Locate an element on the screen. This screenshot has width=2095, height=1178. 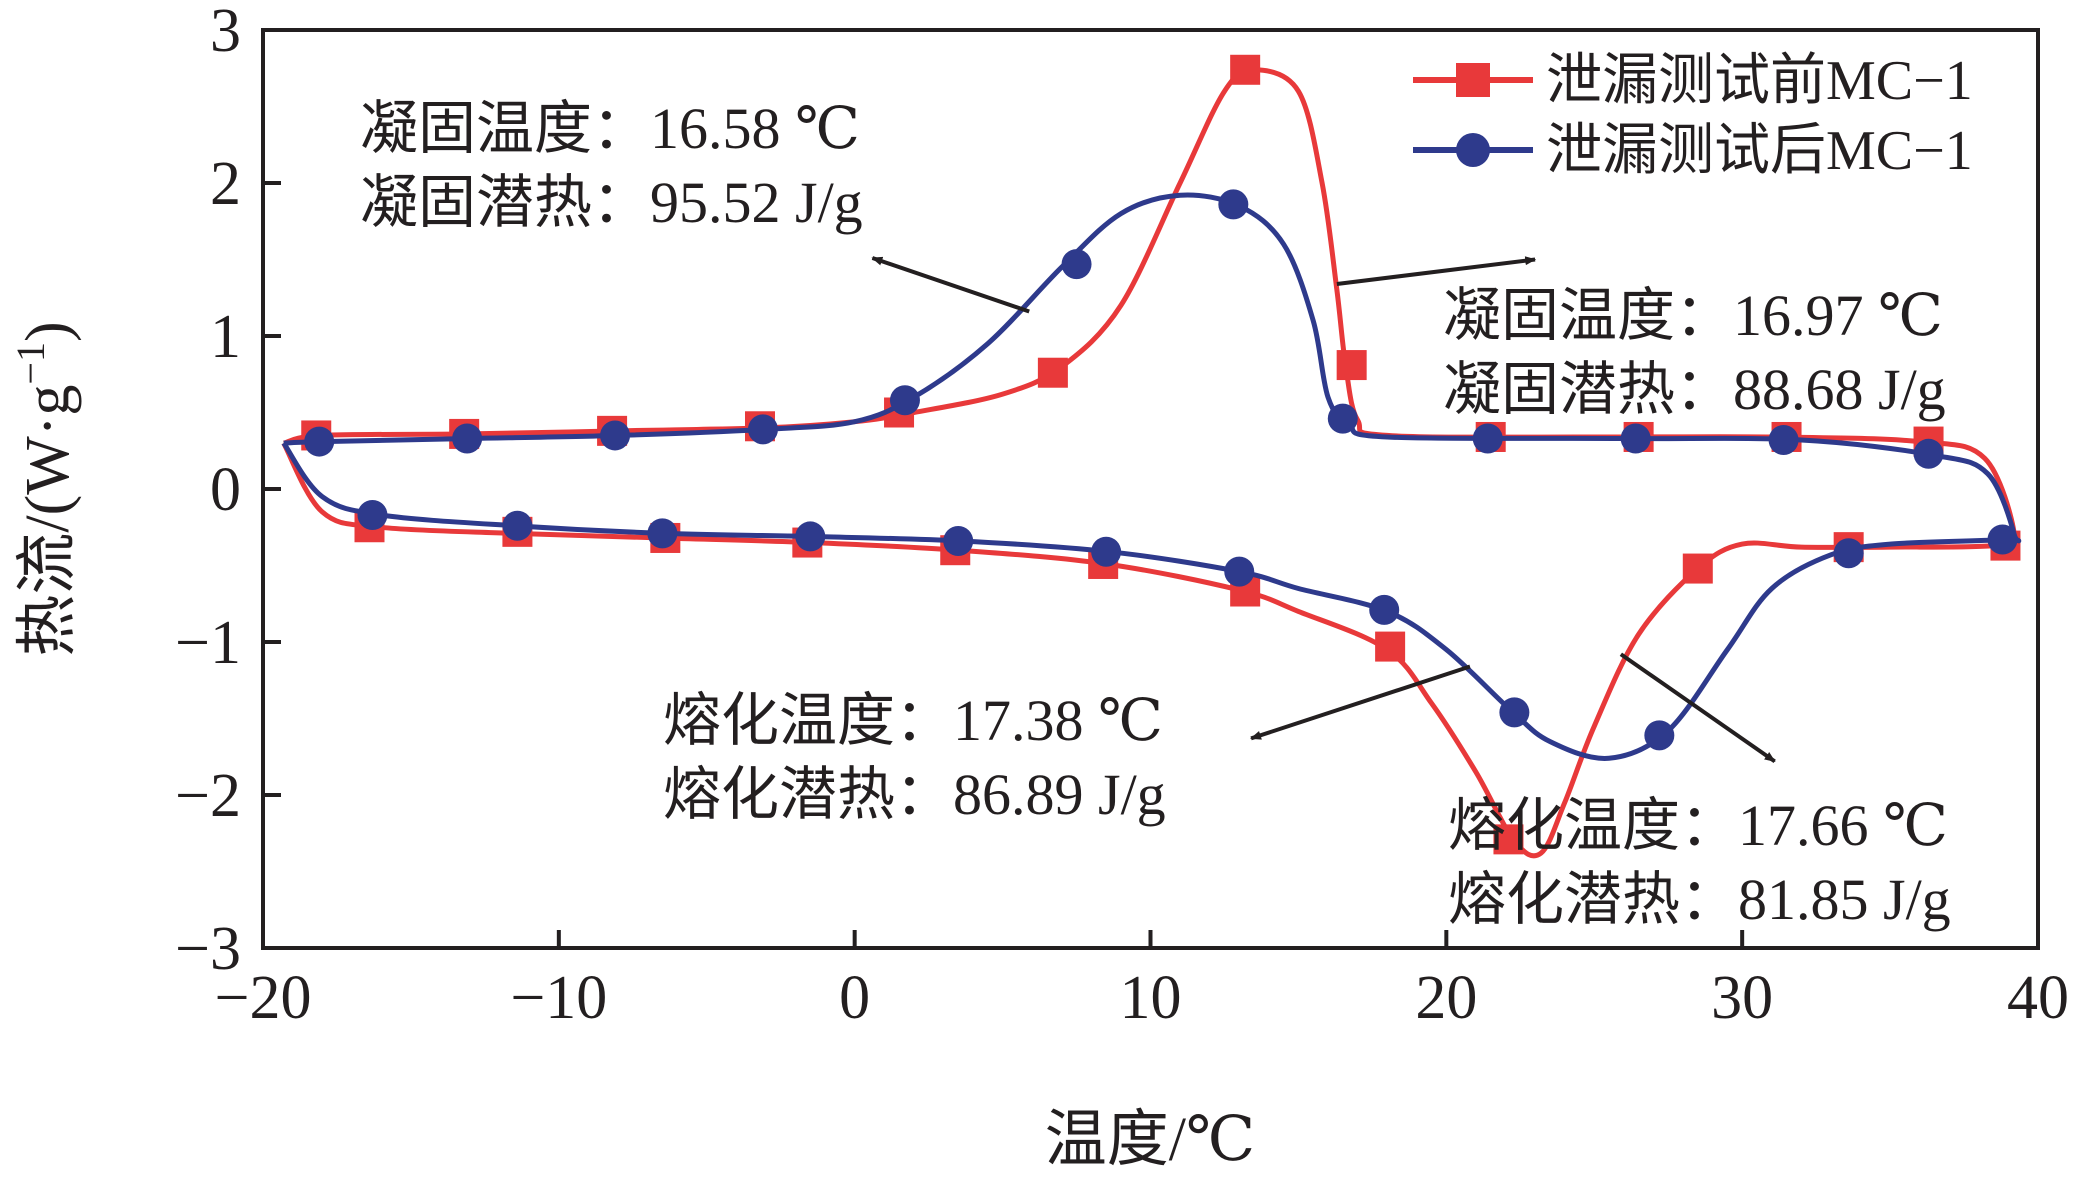
annotation-text: 凝固潜热：88.68 J/g is located at coordinates (1694, 389).